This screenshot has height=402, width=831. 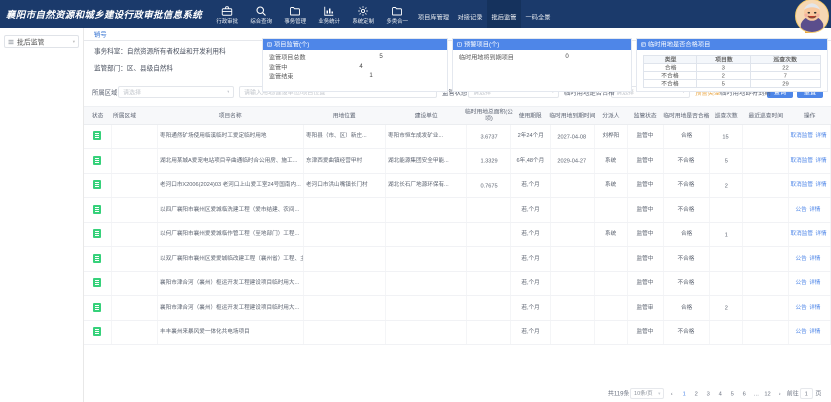 What do you see at coordinates (538, 18) in the screenshot?
I see `nav-label: 一码全景` at bounding box center [538, 18].